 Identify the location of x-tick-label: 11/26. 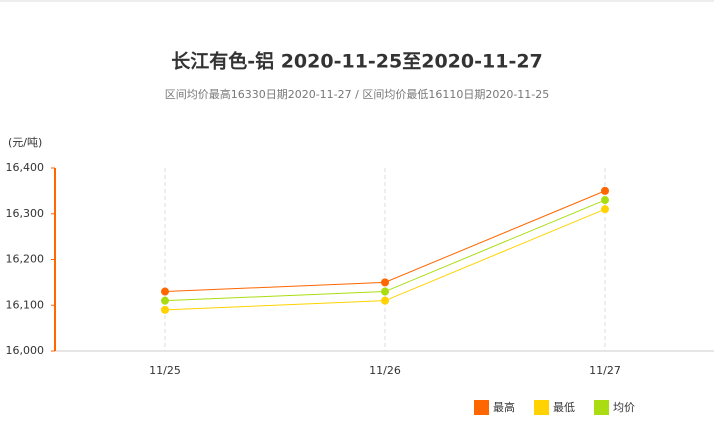
(385, 370).